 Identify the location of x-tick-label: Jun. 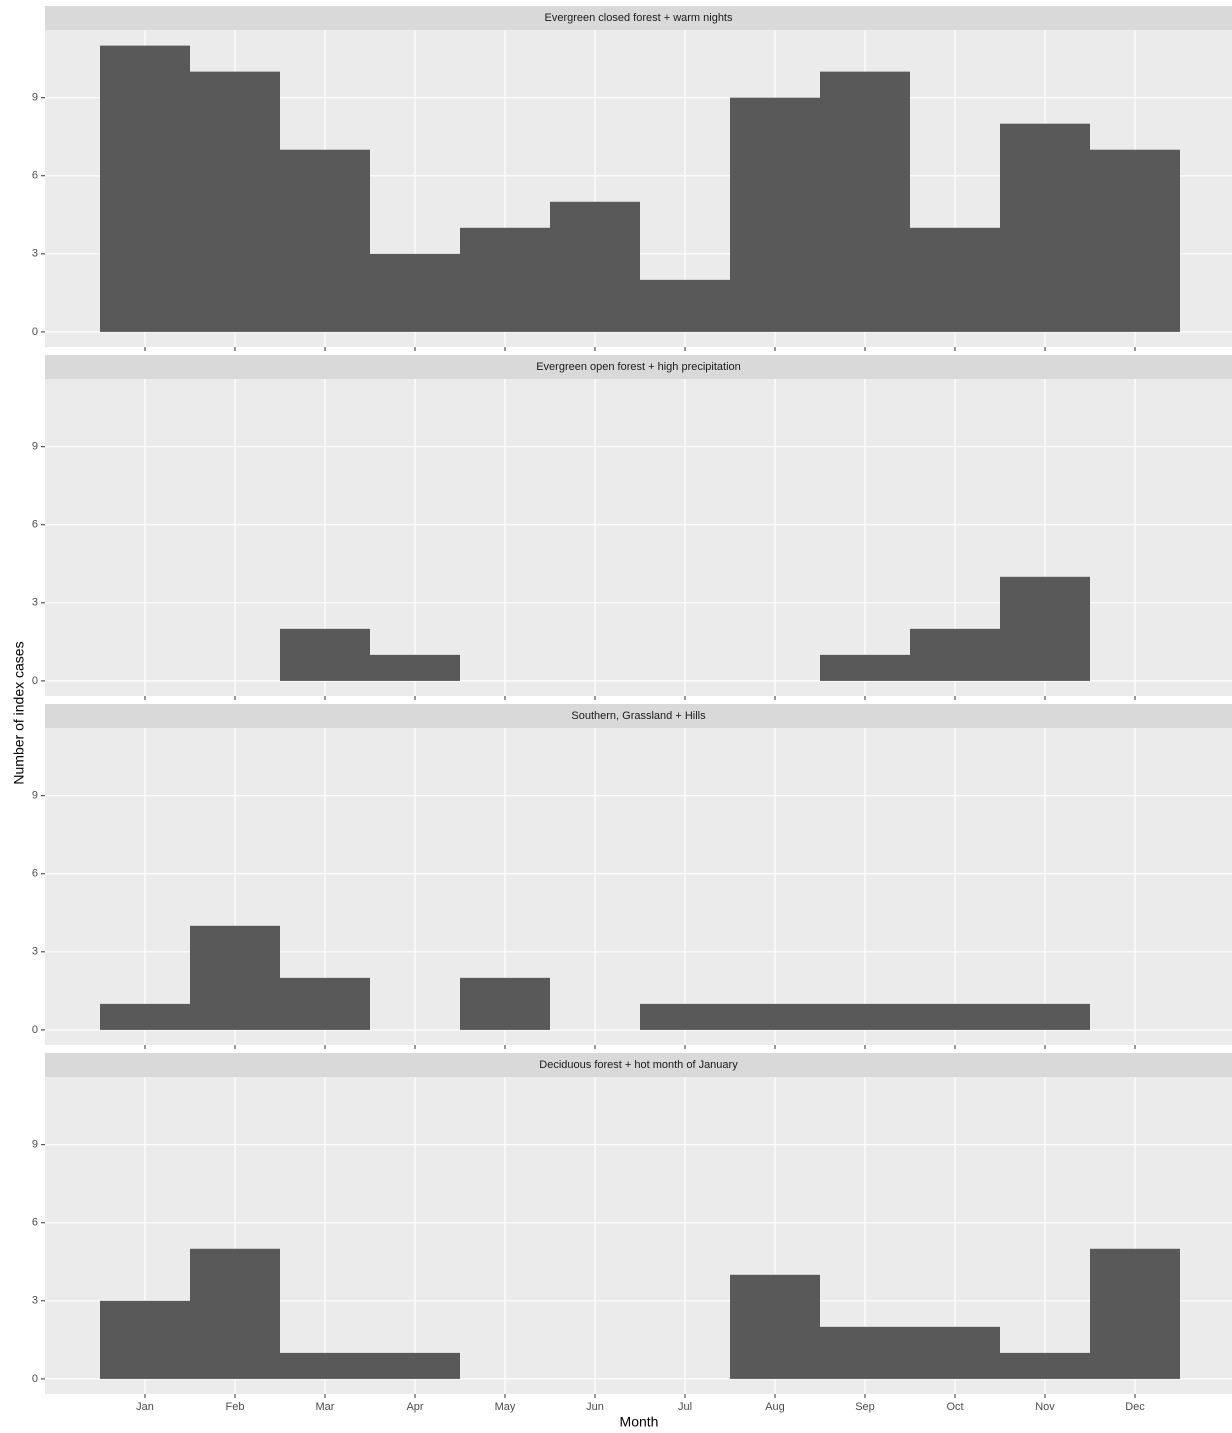
(595, 1407).